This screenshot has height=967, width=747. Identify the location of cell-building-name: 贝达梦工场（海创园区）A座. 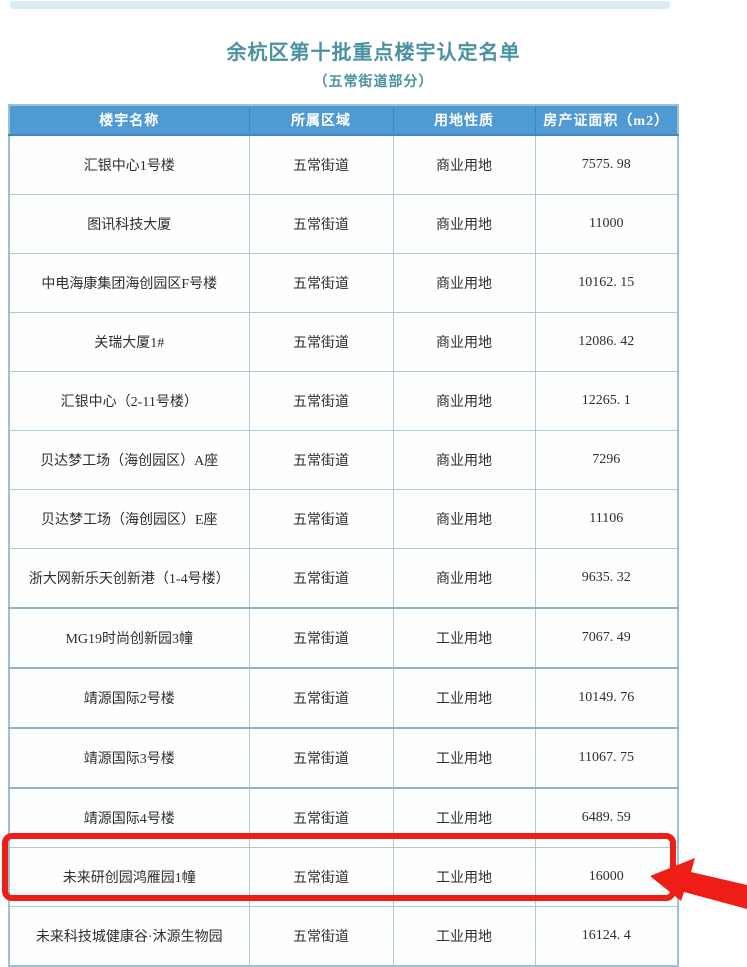
(129, 460).